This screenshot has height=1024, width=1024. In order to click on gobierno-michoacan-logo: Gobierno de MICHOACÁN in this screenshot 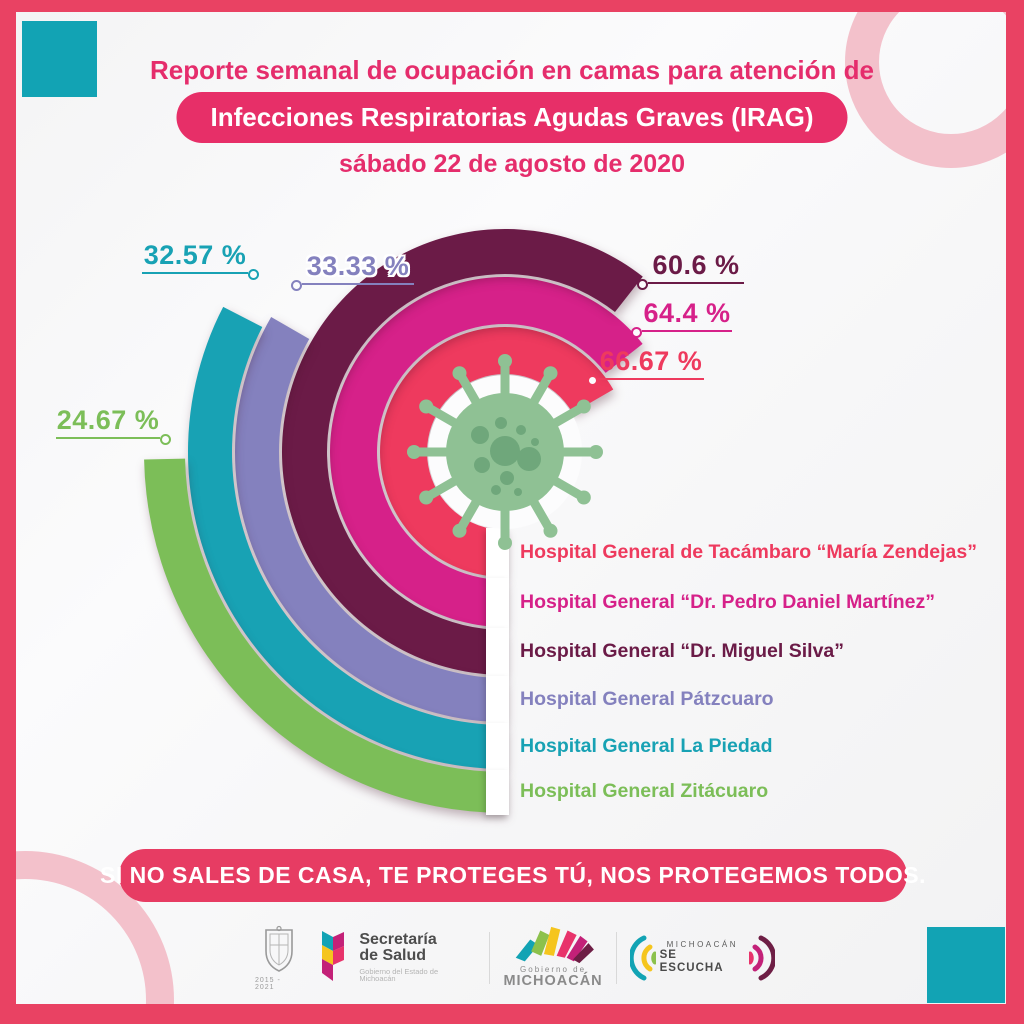, I will do `click(552, 958)`.